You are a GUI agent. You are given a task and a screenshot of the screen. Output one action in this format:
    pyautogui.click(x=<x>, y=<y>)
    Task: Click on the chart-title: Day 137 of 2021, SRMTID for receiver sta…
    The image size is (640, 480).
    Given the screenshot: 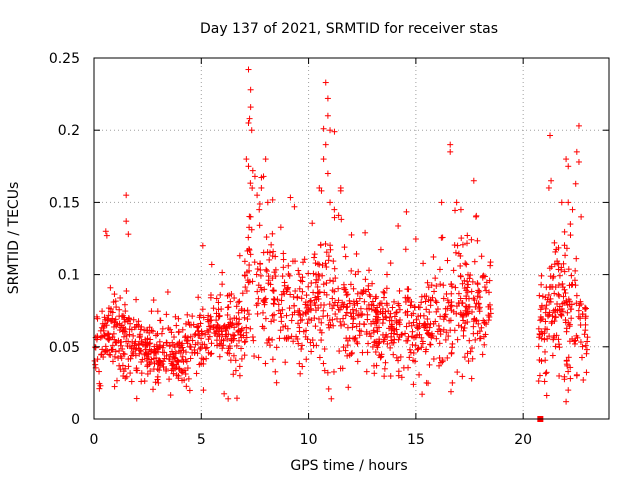 What is the action you would take?
    pyautogui.click(x=349, y=29)
    